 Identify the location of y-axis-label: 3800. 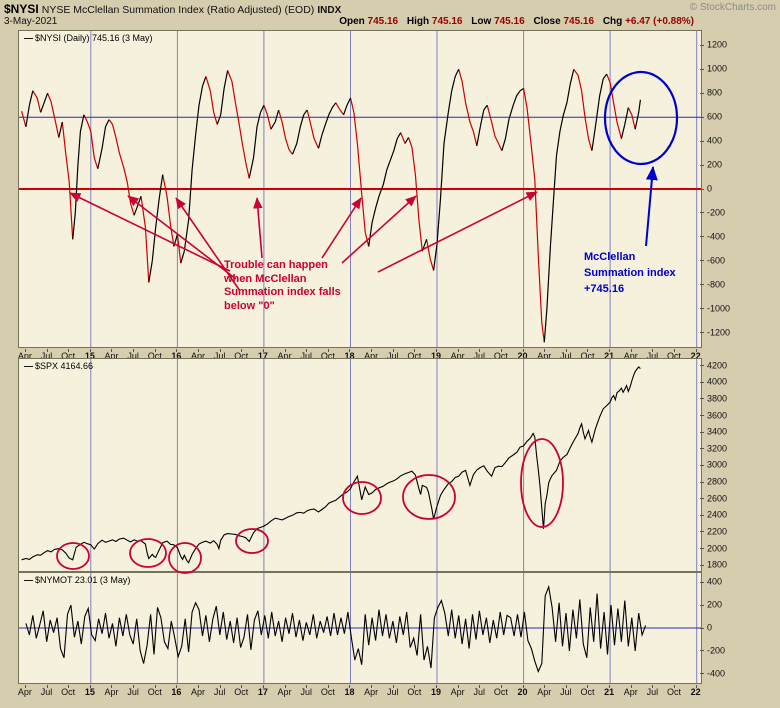
(717, 398).